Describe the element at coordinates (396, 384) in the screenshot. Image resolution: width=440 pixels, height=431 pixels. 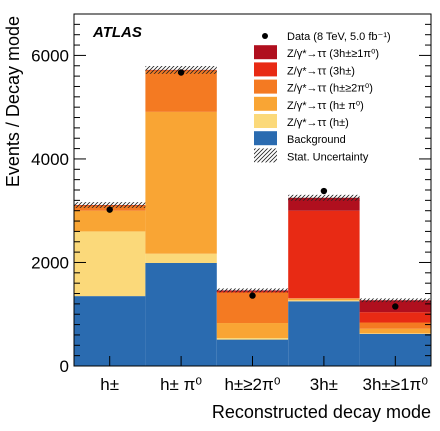
I see `x-tick-label-5: 3h±≥1π⁰` at that location.